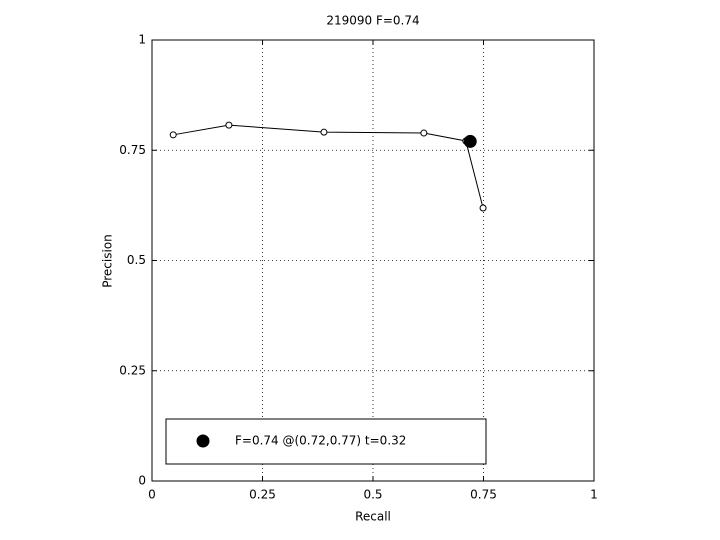 The image size is (720, 540). Describe the element at coordinates (108, 261) in the screenshot. I see `y-axis-label: Precision` at that location.